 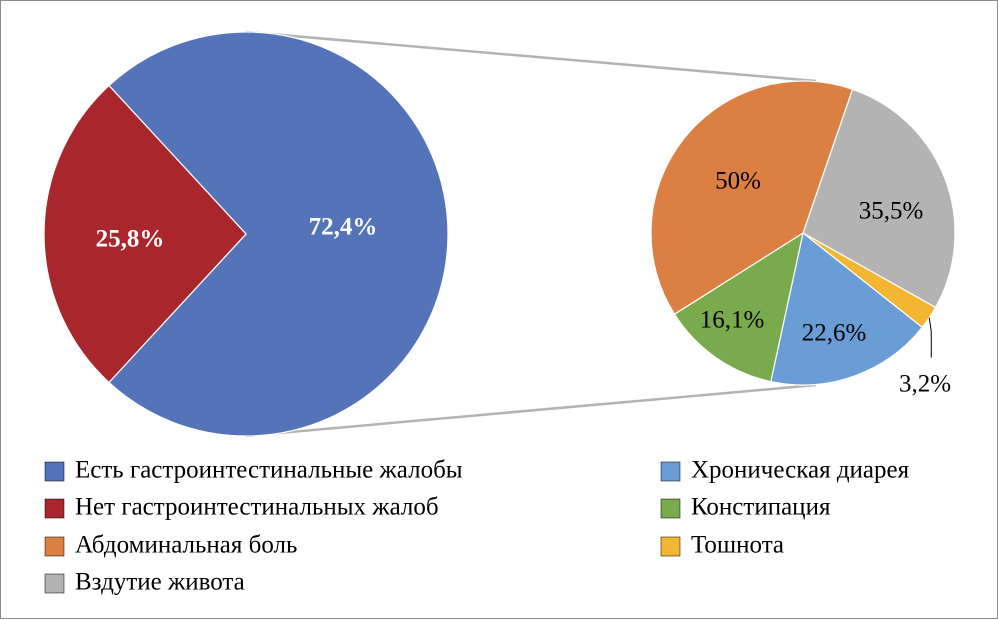 What do you see at coordinates (834, 333) in the screenshot?
I see `slice-label-3: 22,6%` at bounding box center [834, 333].